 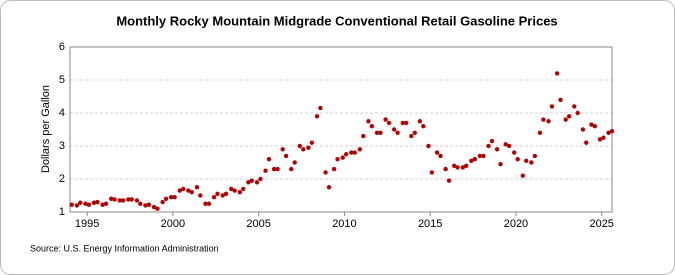 What do you see at coordinates (258, 224) in the screenshot?
I see `x-tick-label: 2005` at bounding box center [258, 224].